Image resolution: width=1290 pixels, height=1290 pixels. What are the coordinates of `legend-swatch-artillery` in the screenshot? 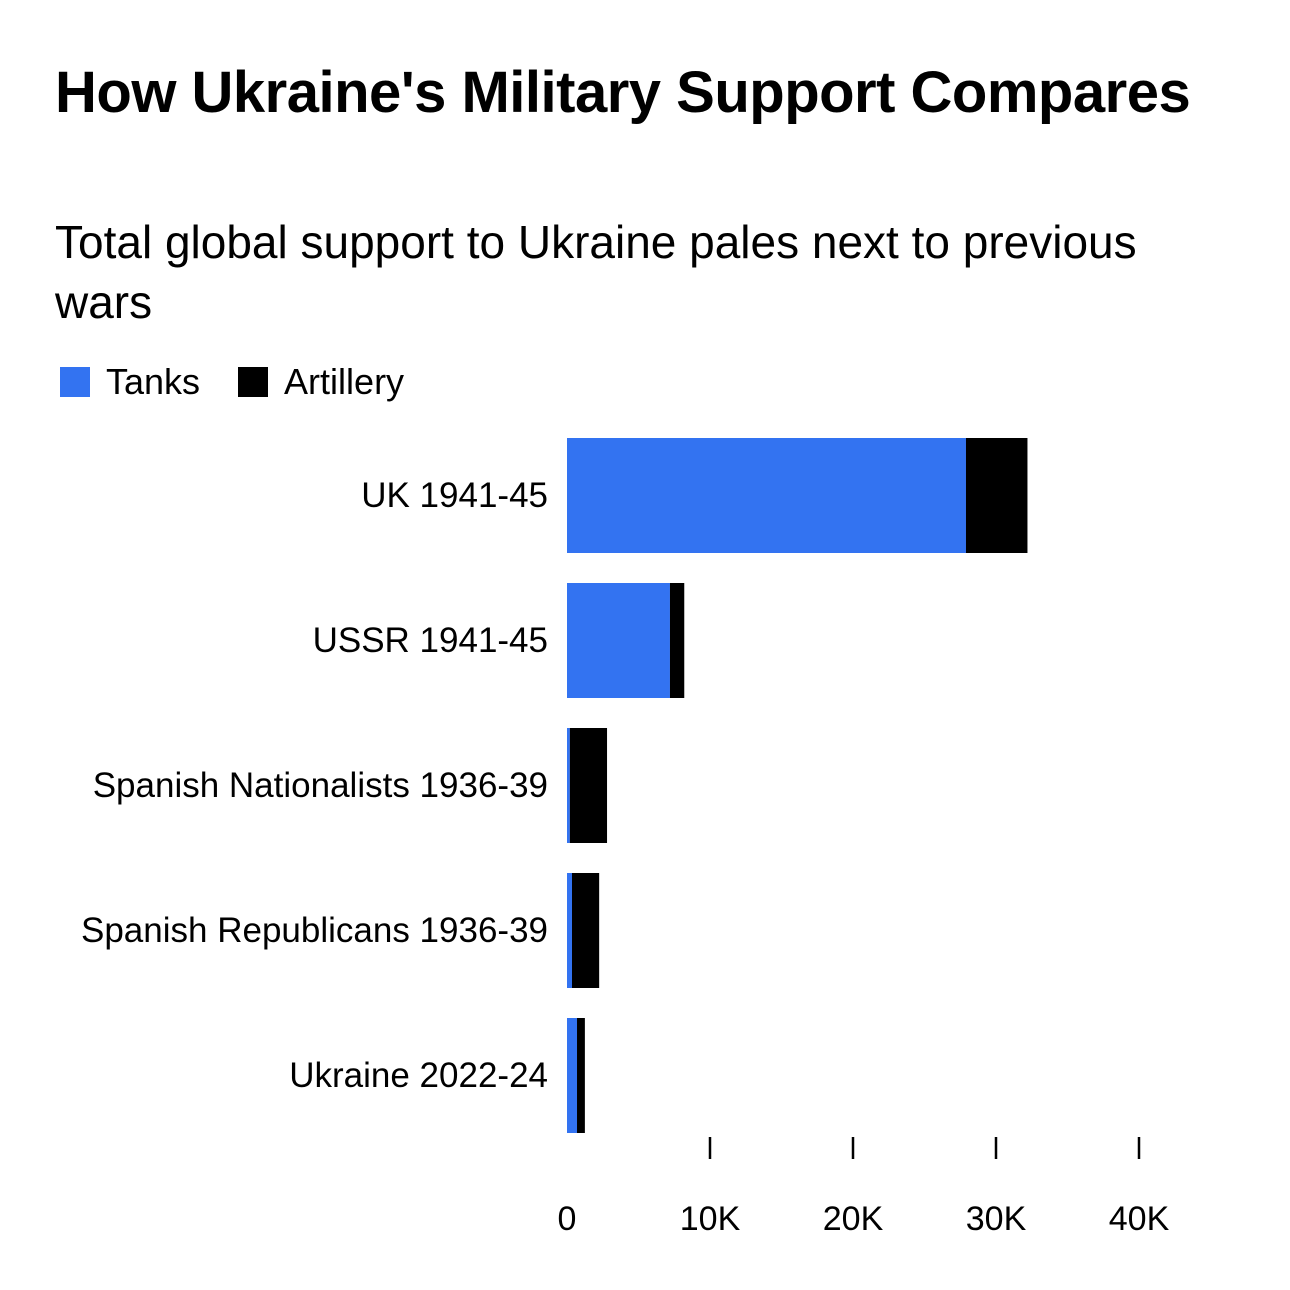 It's located at (253, 382).